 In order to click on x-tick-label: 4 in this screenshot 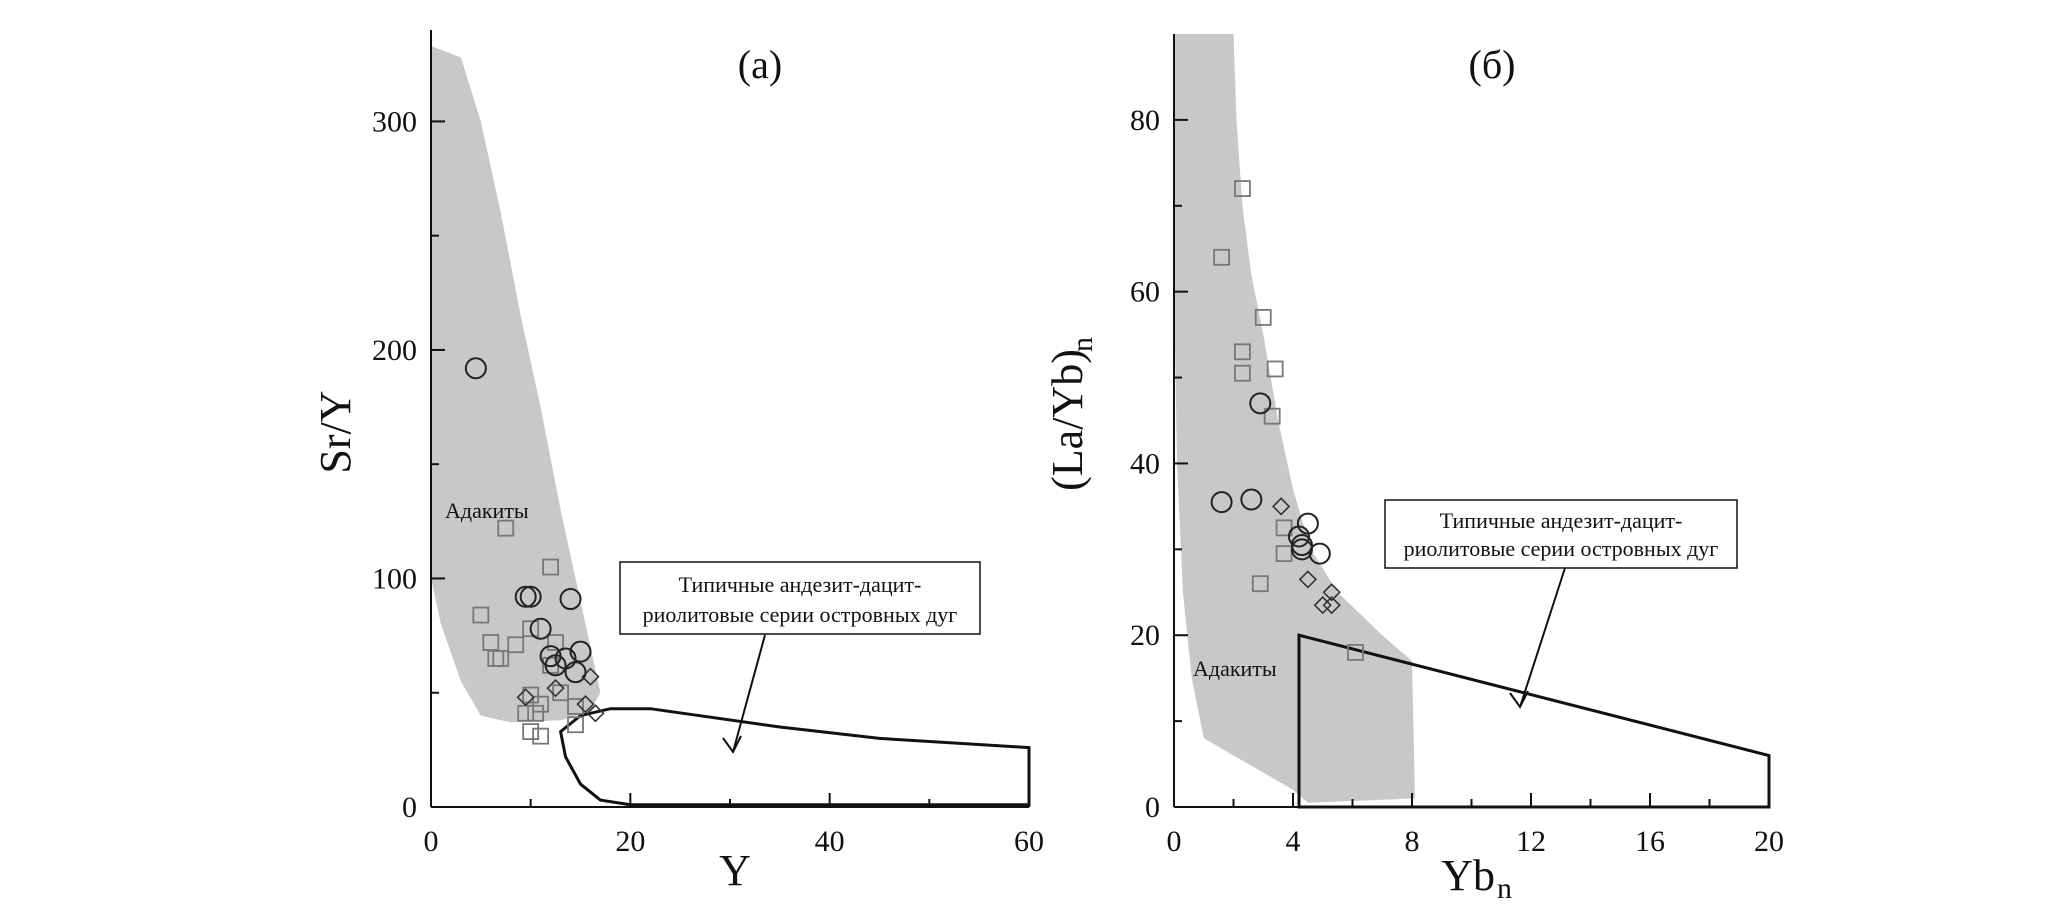, I will do `click(1293, 841)`.